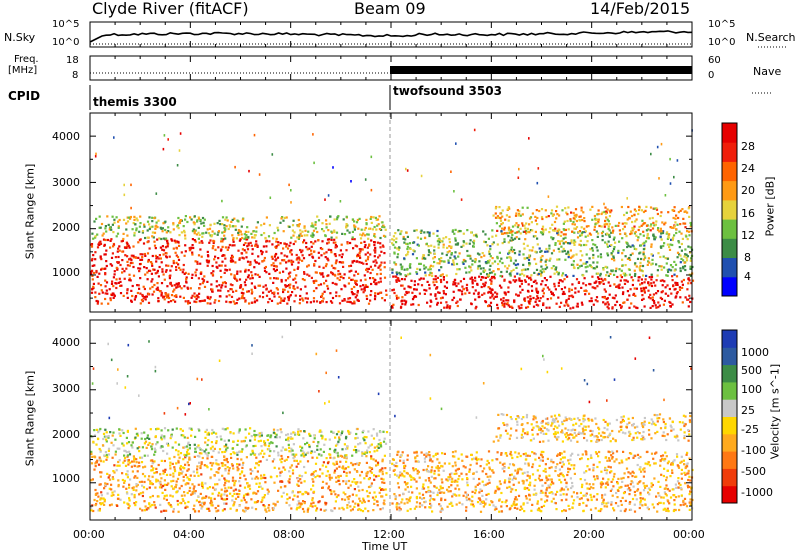  I want to click on power-outlier, so click(340, 201).